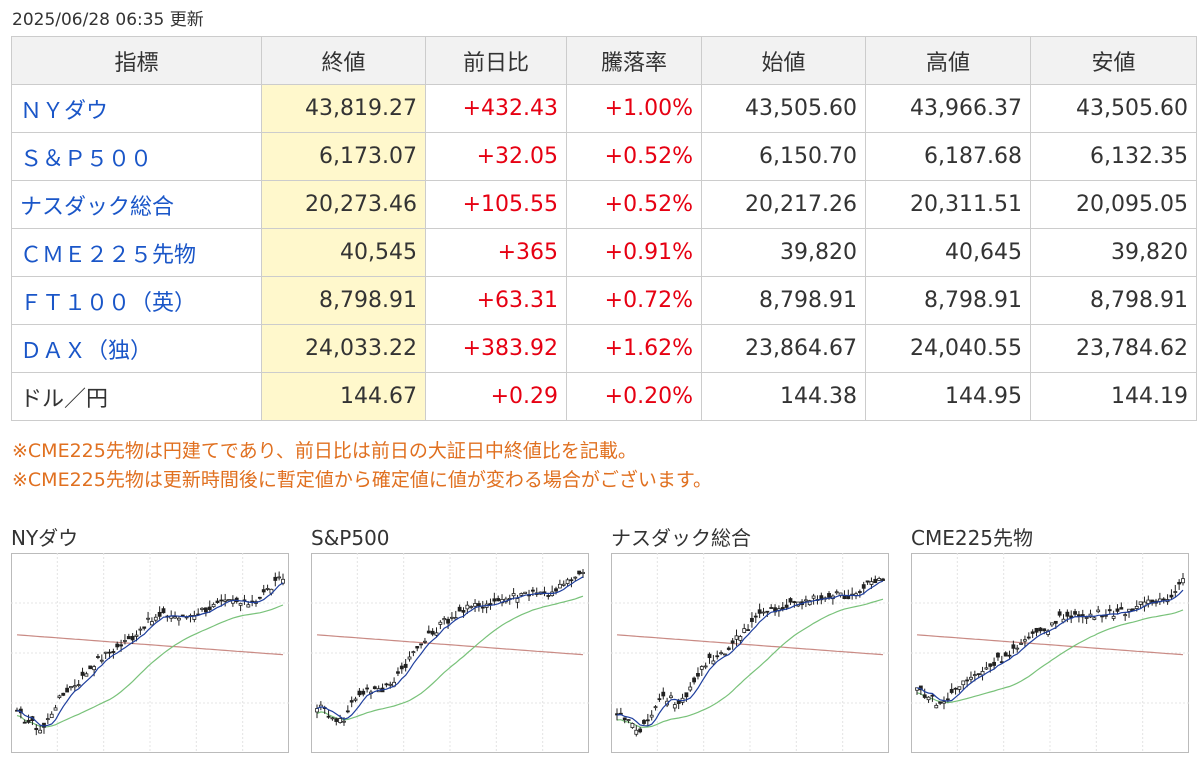  What do you see at coordinates (362, 480) in the screenshot?
I see `footnote-cme-provisional: ※CME225先物は更新時間後に暫定値から確定値に値が変わる場合がございます。` at bounding box center [362, 480].